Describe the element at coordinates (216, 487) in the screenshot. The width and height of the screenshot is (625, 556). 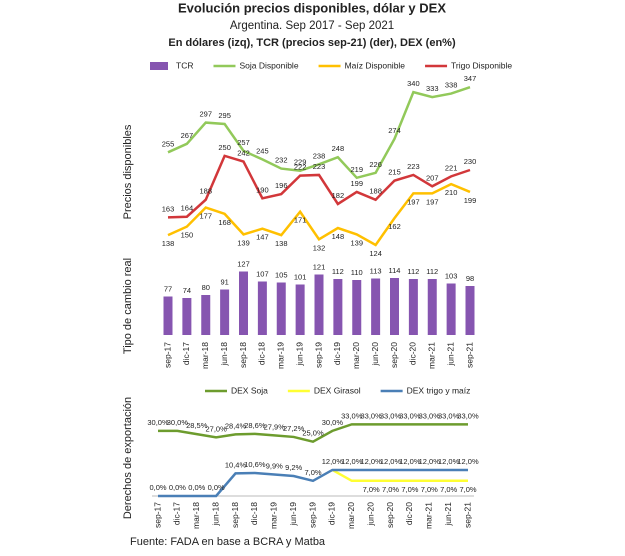
I see `data-label: 0,0%` at that location.